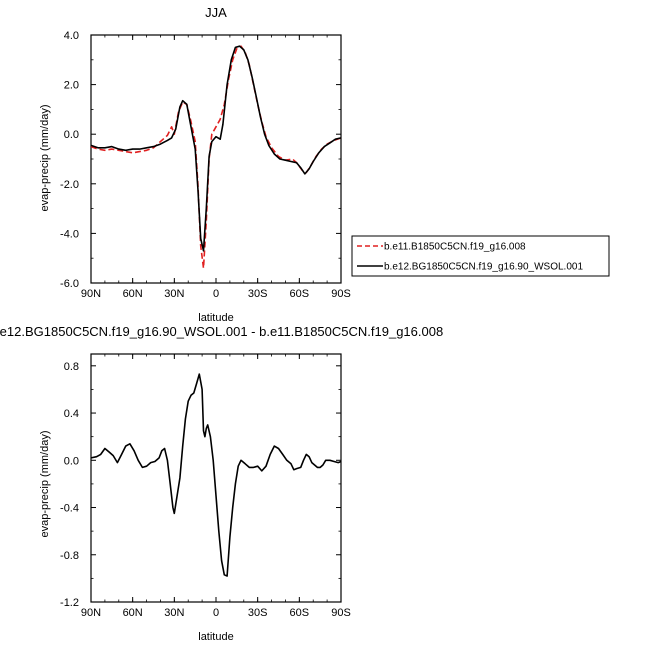 This screenshot has width=649, height=649. Describe the element at coordinates (69, 234) in the screenshot. I see `top-y-tick-label: -4.0` at that location.